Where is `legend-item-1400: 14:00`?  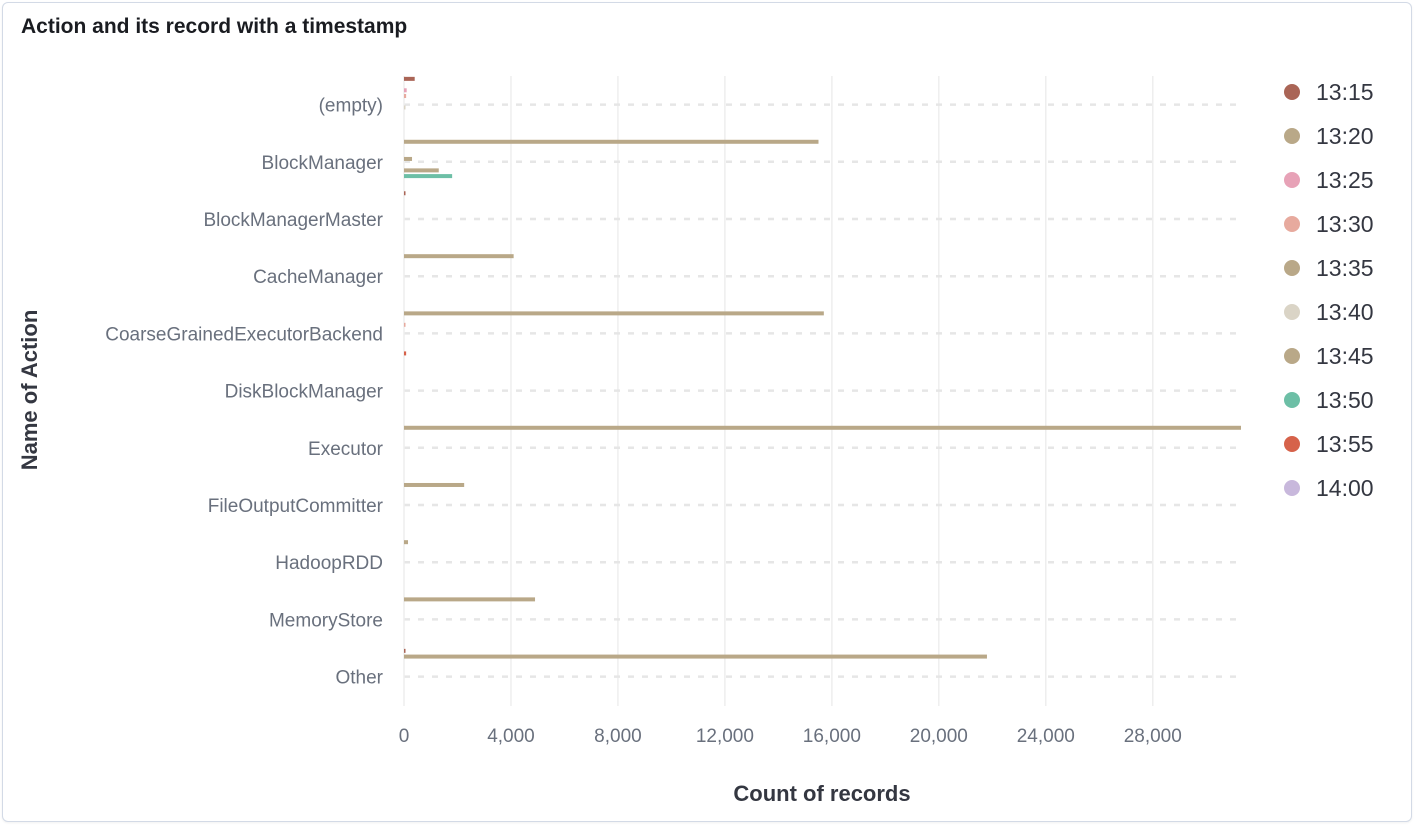 legend-item-1400: 14:00 is located at coordinates (1329, 488).